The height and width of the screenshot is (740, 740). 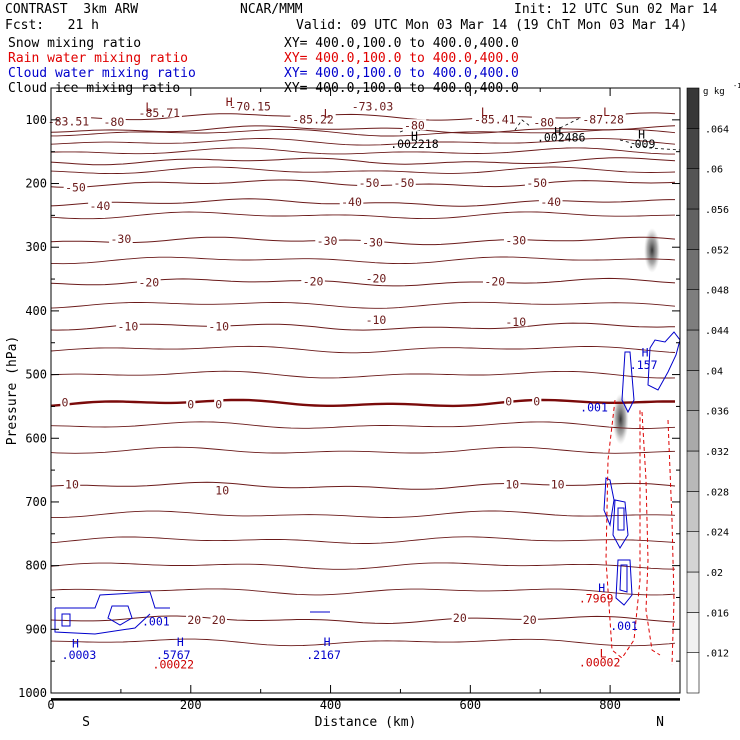 I want to click on cloud-ice-contour, so click(x=649, y=145).